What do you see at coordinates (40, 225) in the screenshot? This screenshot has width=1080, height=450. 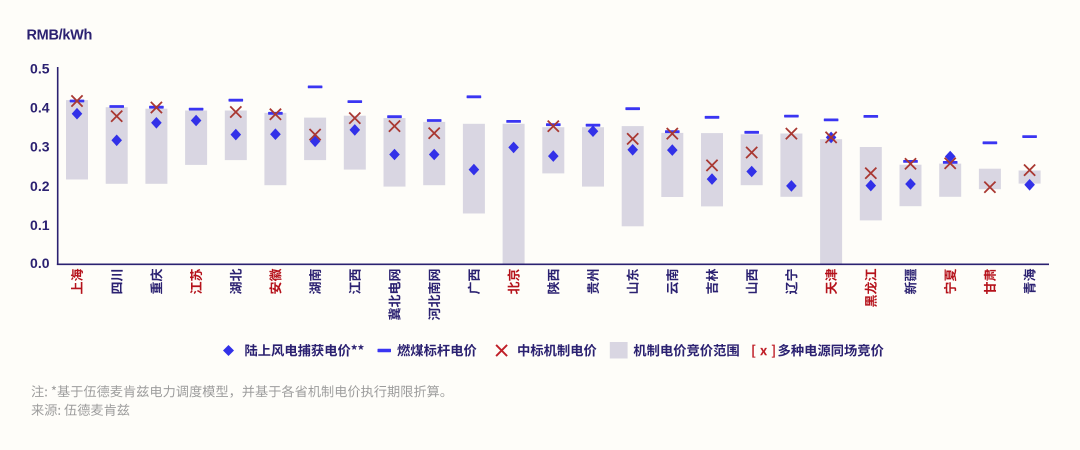 I see `svg-text: 0.1` at bounding box center [40, 225].